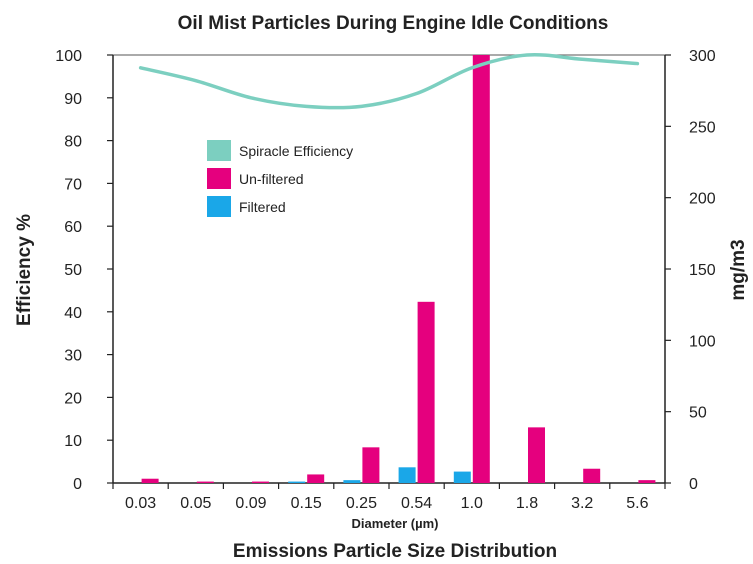  Describe the element at coordinates (195, 503) in the screenshot. I see `x-tick-label: 0.05` at that location.